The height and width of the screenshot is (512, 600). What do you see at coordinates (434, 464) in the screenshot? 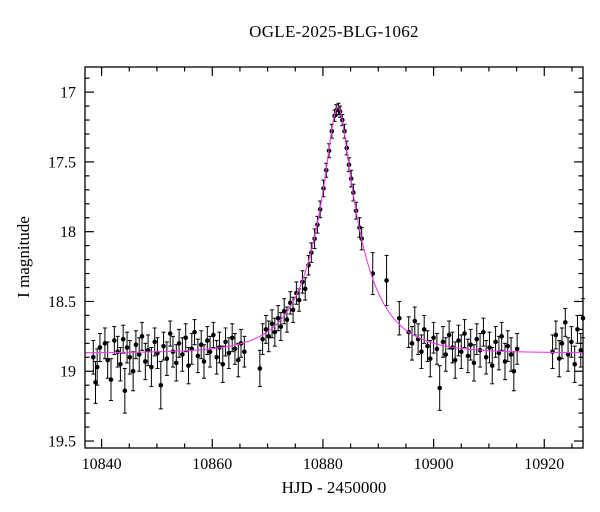
I see `x-tick-label: 10900` at bounding box center [434, 464].